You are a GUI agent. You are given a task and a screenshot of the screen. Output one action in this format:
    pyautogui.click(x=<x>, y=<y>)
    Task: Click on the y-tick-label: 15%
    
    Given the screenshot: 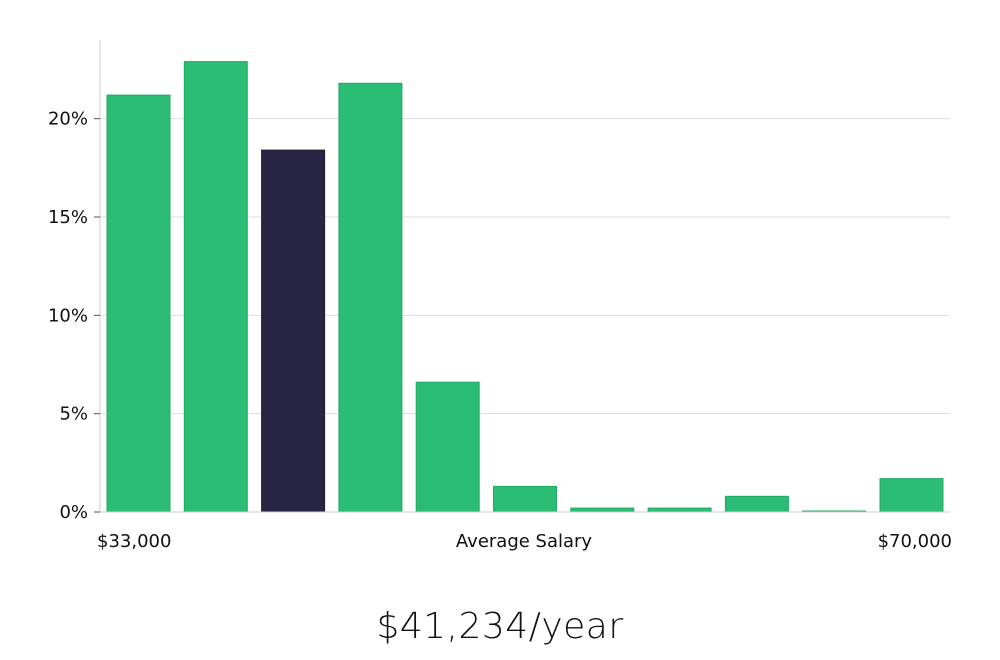 What is the action you would take?
    pyautogui.click(x=68, y=217)
    